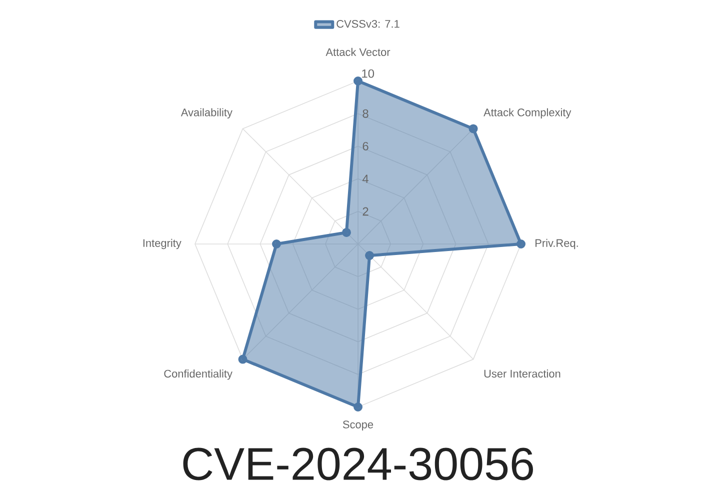 This screenshot has height=504, width=720. What do you see at coordinates (358, 52) in the screenshot?
I see `spoke-label: Attack Vector` at bounding box center [358, 52].